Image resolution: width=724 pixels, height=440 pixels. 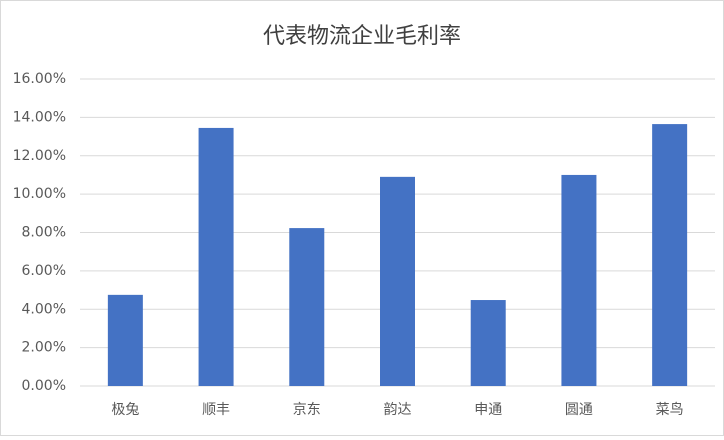 I want to click on y-tick-label: 14.00%, so click(x=39, y=117).